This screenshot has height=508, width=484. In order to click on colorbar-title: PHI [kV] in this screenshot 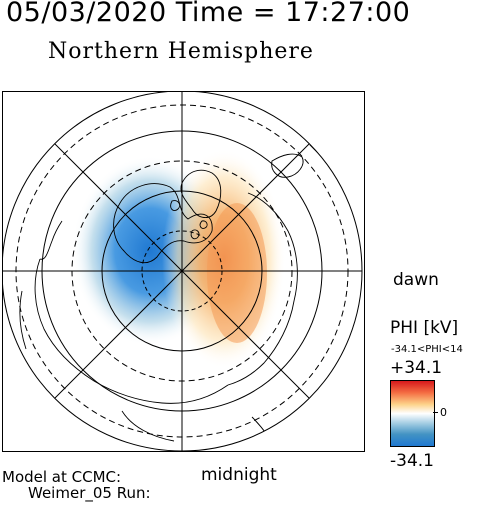, I will do `click(424, 328)`.